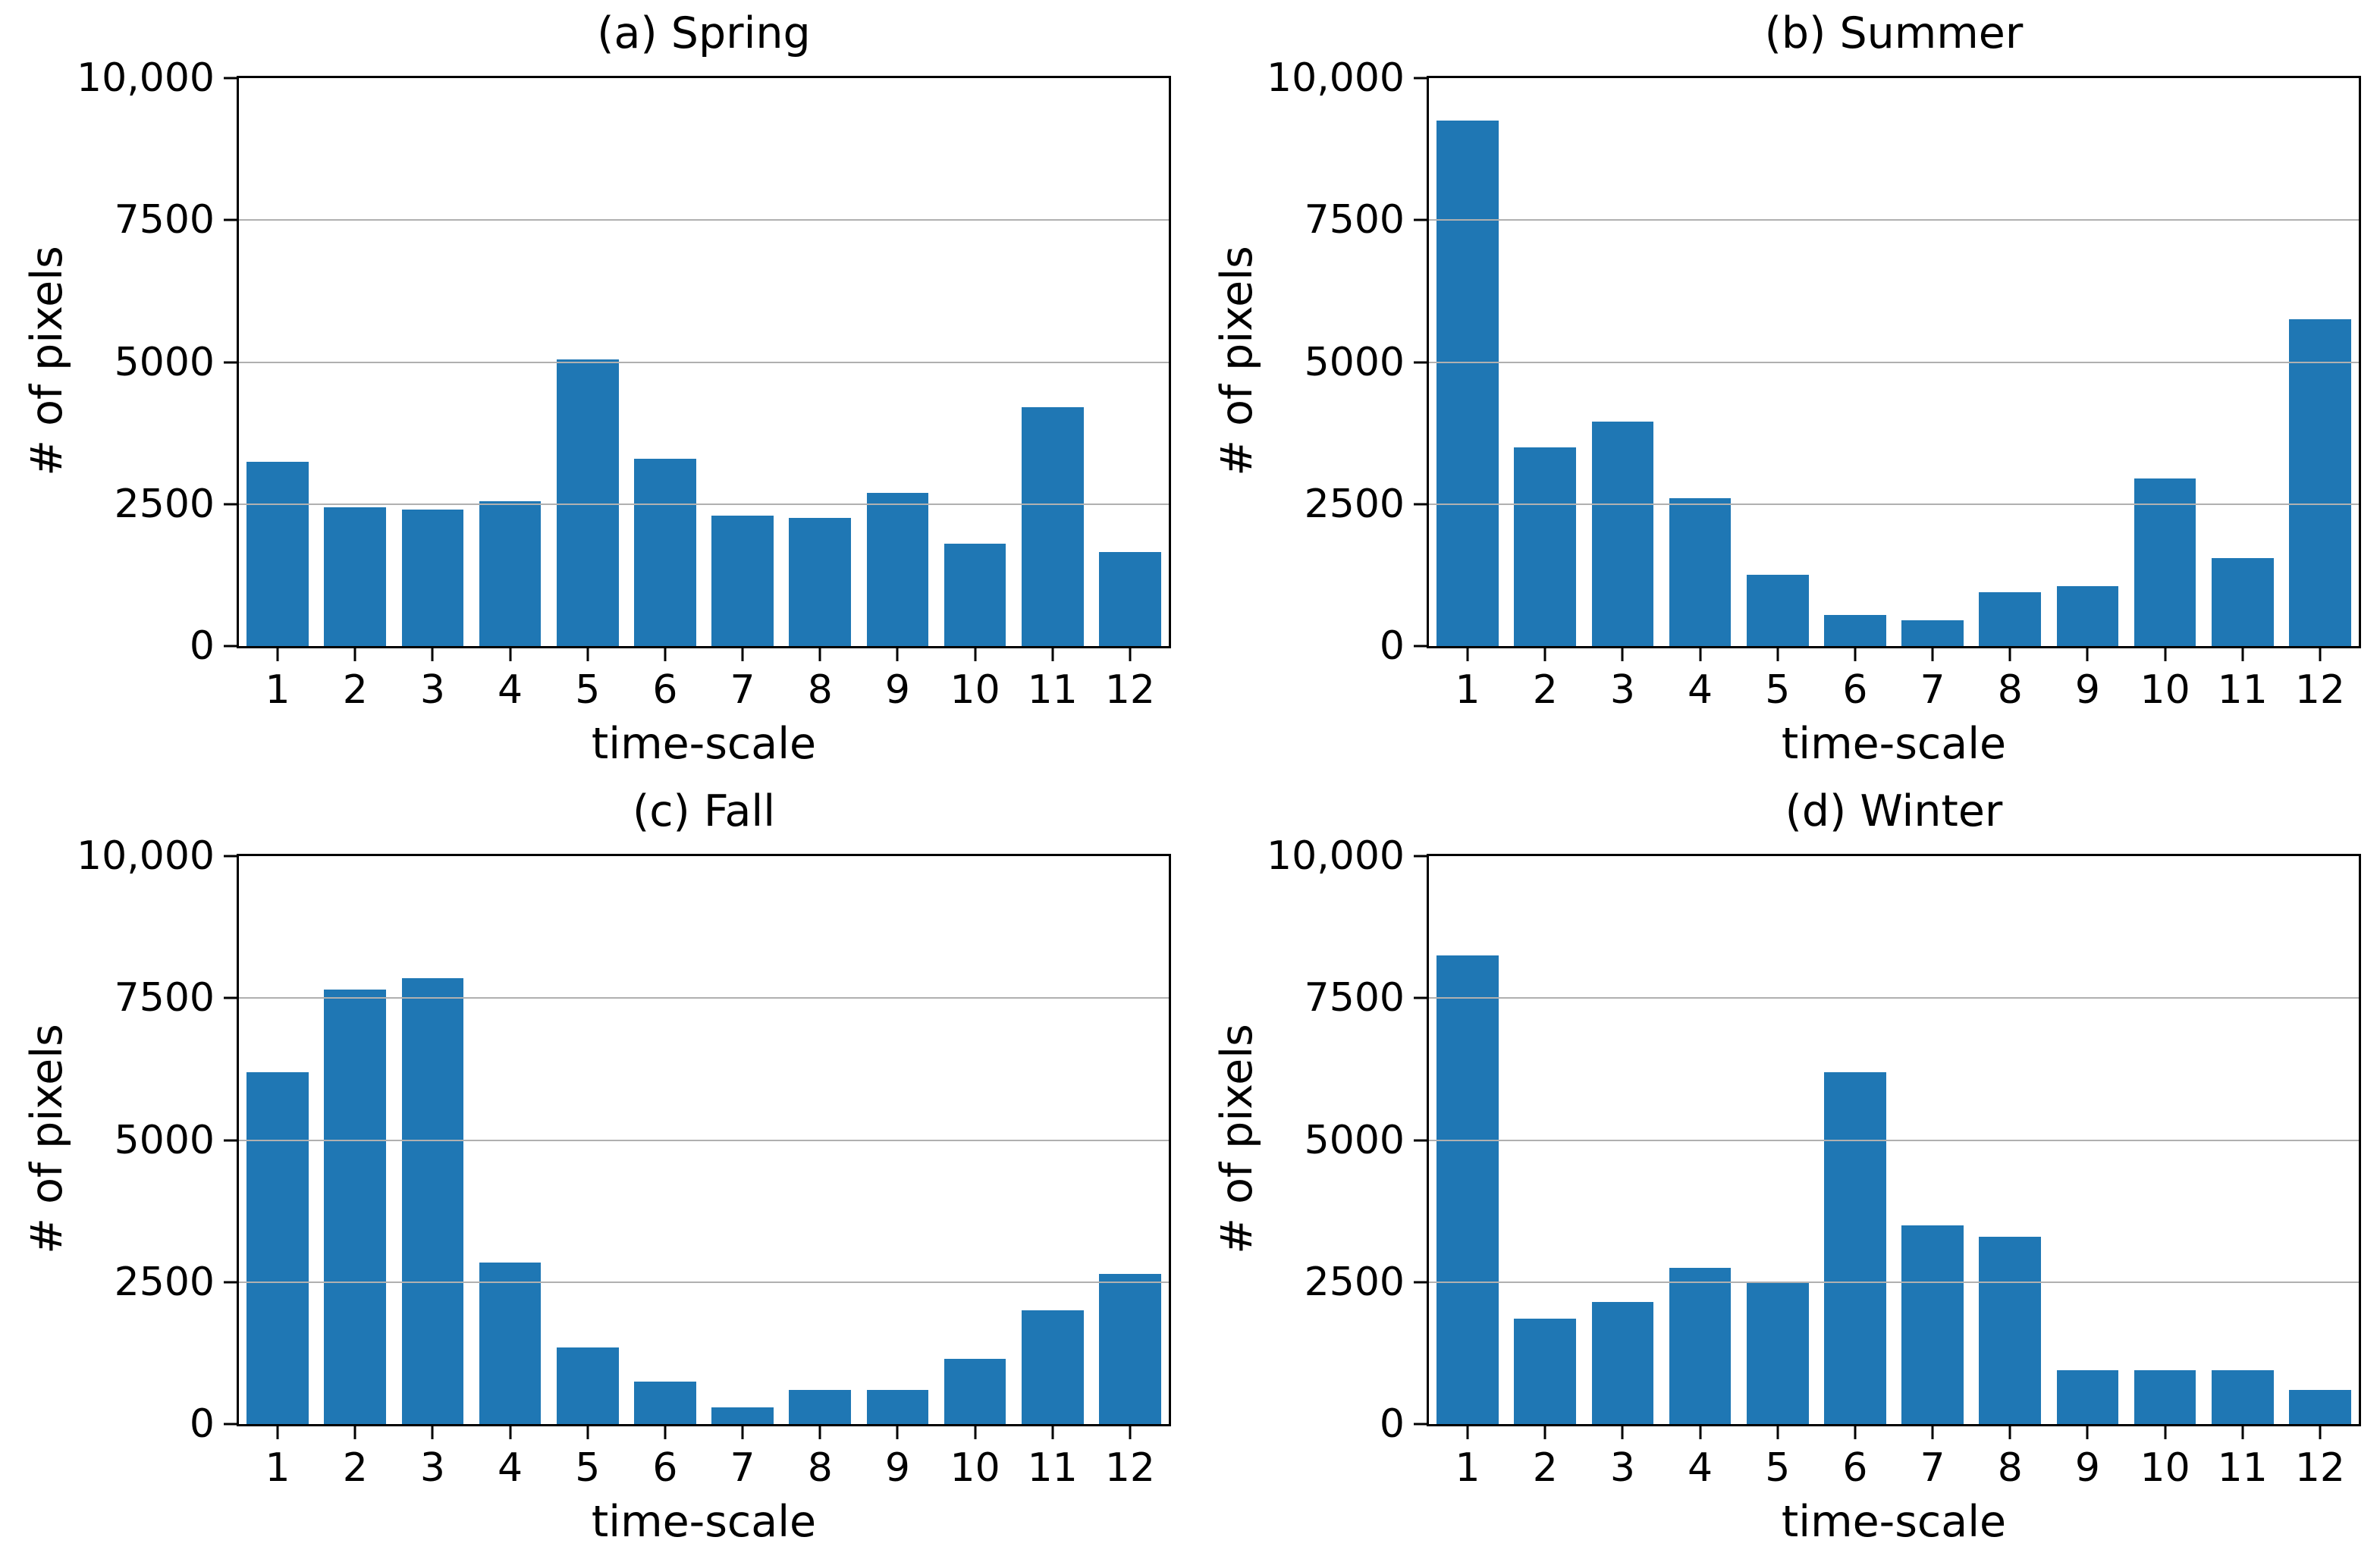  What do you see at coordinates (820, 1468) in the screenshot?
I see `x-tick-label: 8` at bounding box center [820, 1468].